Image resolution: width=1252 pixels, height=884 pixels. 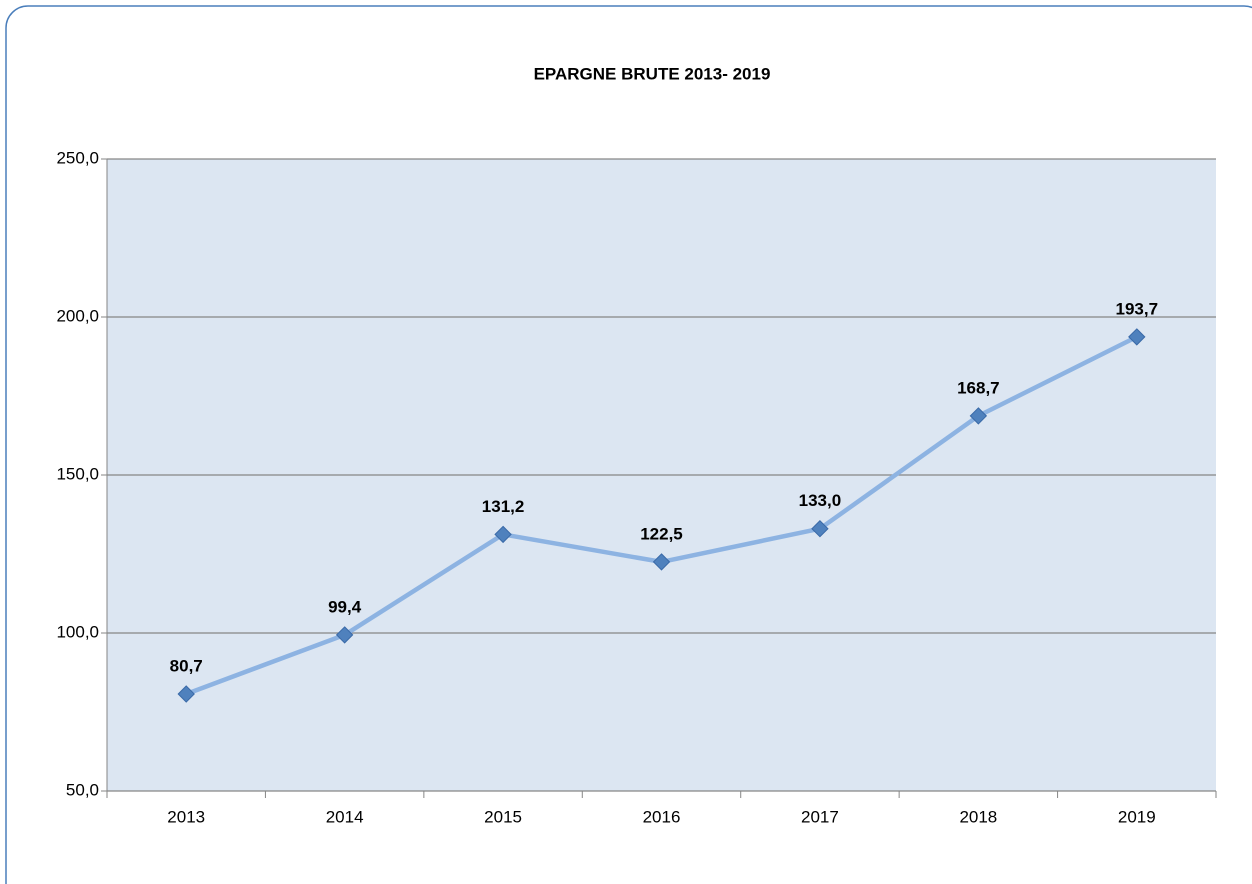 I want to click on data-label: 99,4, so click(x=345, y=606).